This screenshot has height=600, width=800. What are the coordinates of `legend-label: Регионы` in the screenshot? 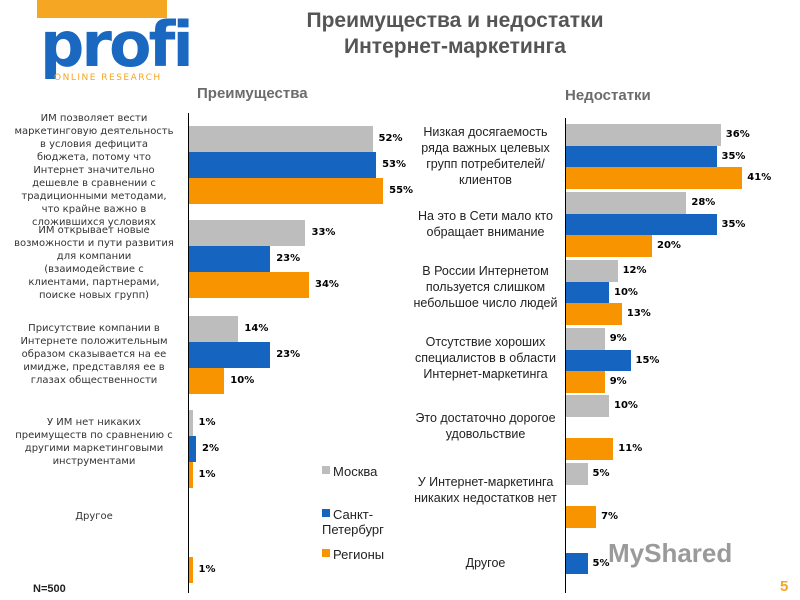 It's located at (359, 554).